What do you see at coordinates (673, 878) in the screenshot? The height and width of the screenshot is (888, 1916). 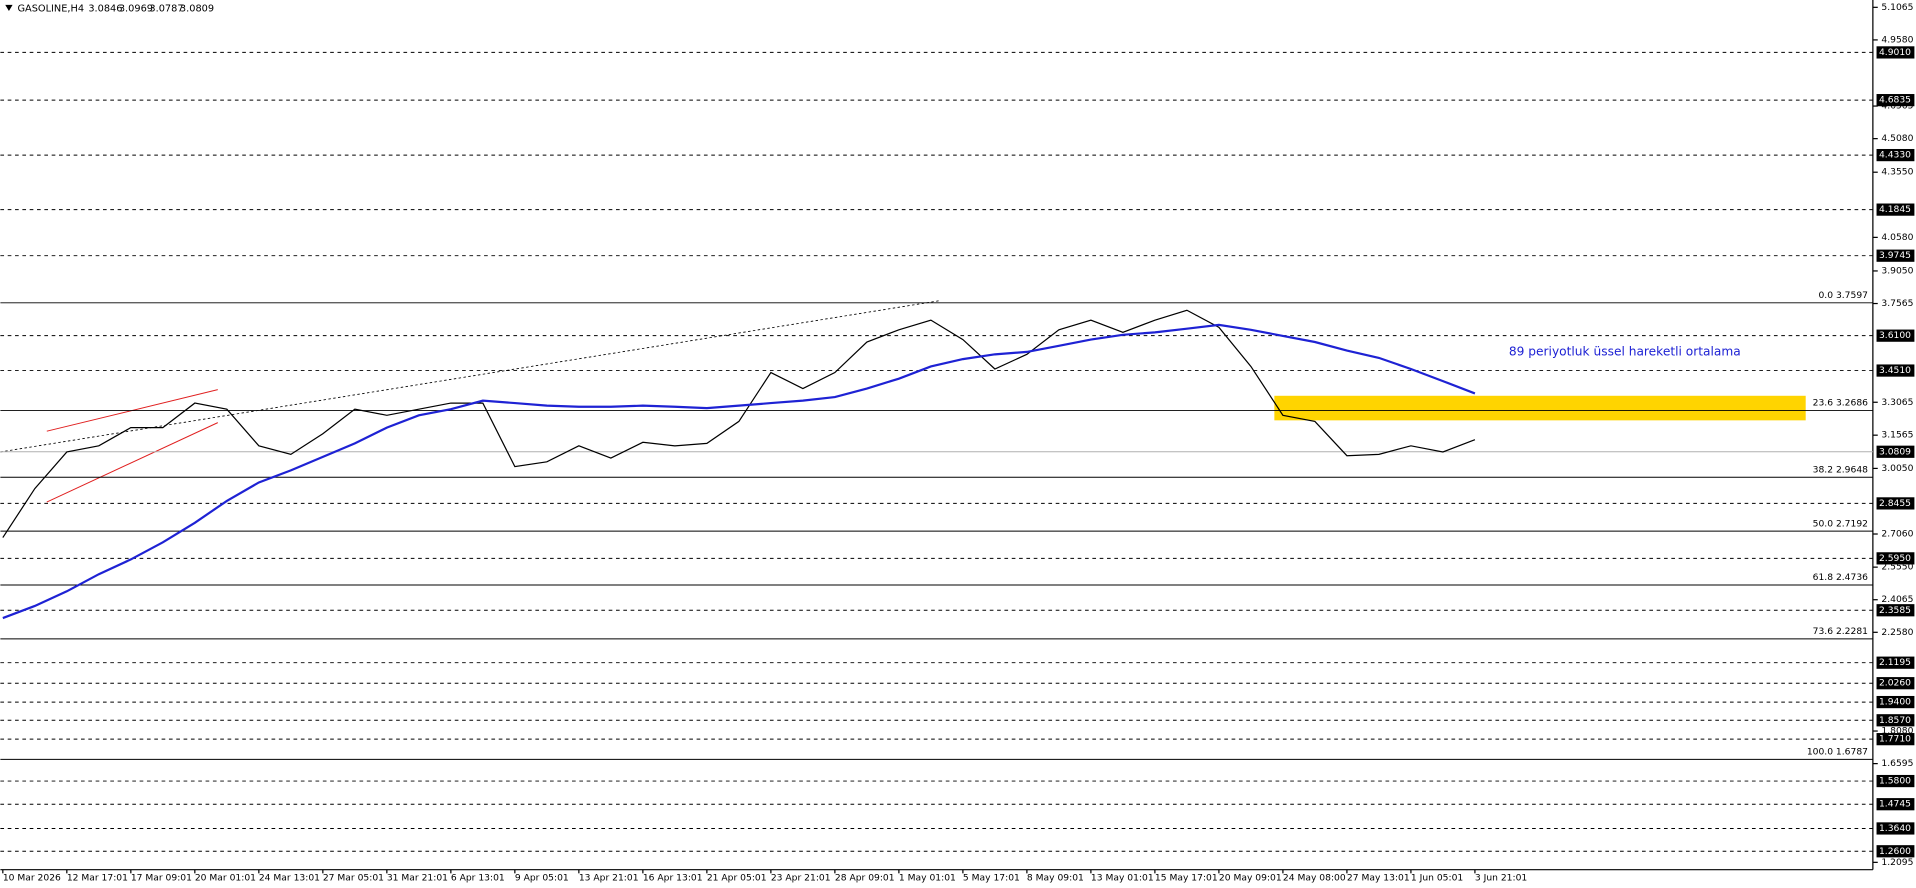 I see `x-tick-label: 16 Apr 13:01` at bounding box center [673, 878].